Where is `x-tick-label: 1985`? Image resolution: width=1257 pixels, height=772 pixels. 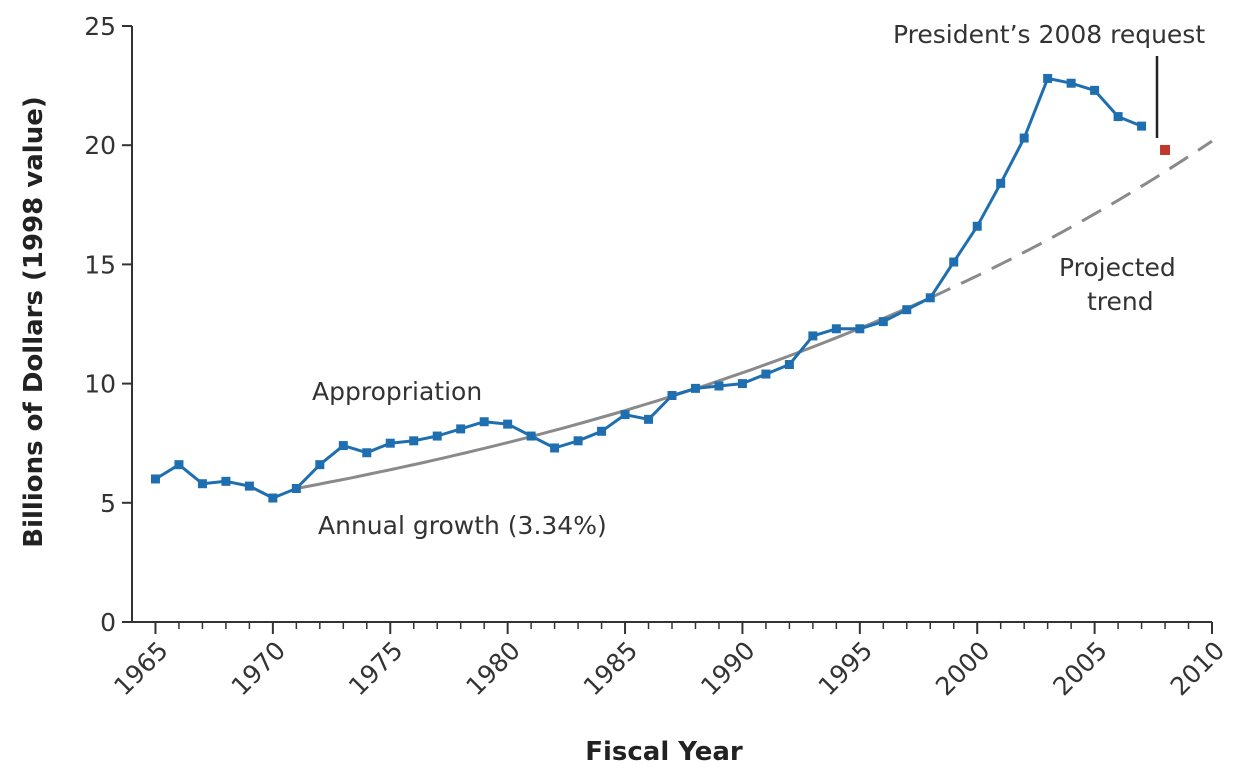 x-tick-label: 1985 is located at coordinates (610, 668).